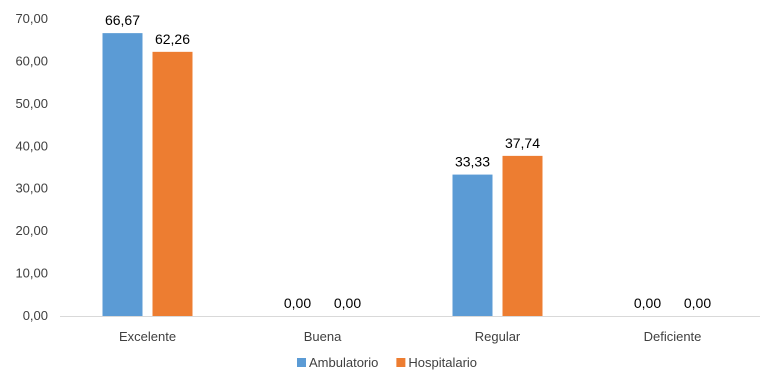 The height and width of the screenshot is (374, 769). I want to click on bar-hospitalario-regular, so click(522, 235).